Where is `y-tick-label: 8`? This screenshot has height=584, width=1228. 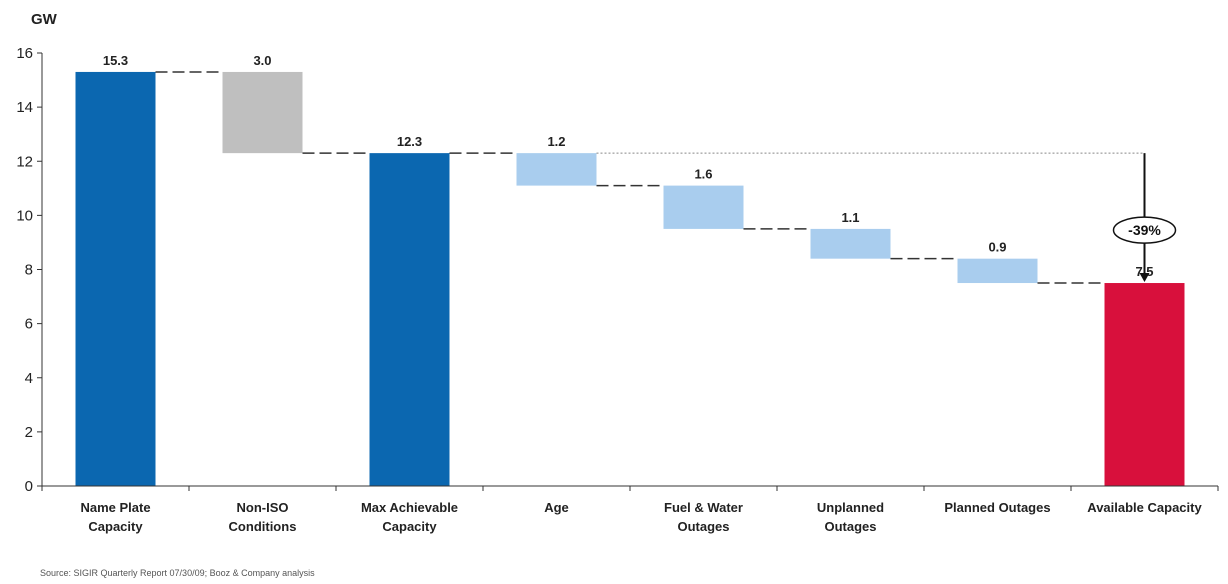
y-tick-label: 8 is located at coordinates (29, 270).